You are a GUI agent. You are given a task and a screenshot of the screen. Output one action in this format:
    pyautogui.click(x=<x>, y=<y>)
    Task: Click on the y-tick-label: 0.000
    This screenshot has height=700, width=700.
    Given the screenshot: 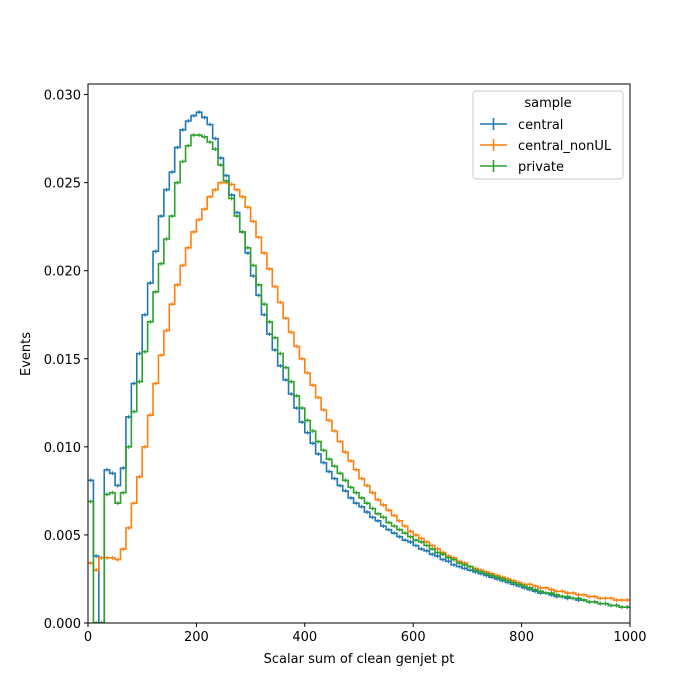 What is the action you would take?
    pyautogui.click(x=62, y=624)
    